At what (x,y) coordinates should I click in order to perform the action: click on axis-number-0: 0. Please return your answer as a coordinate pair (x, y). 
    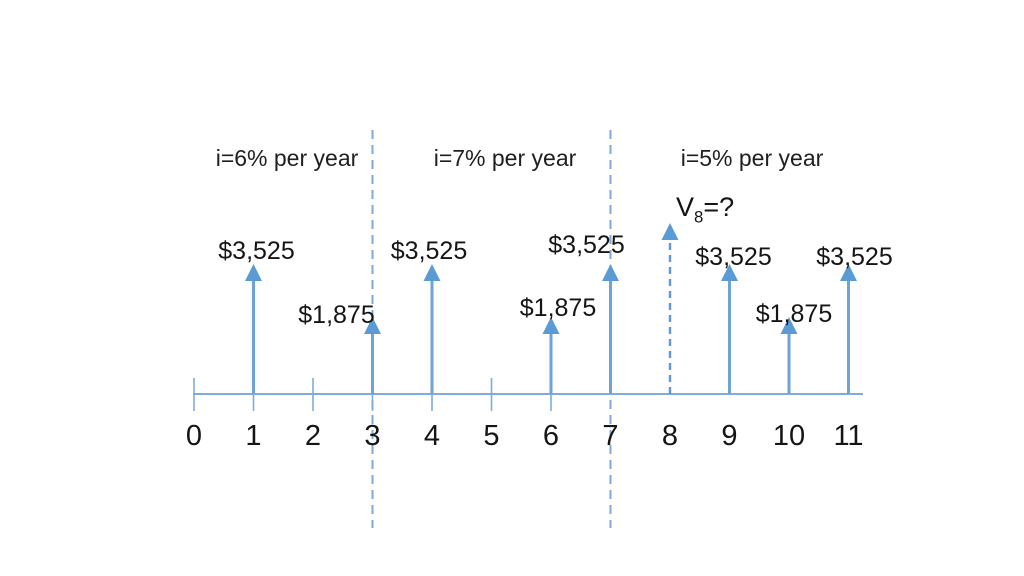
    Looking at the image, I should click on (194, 436).